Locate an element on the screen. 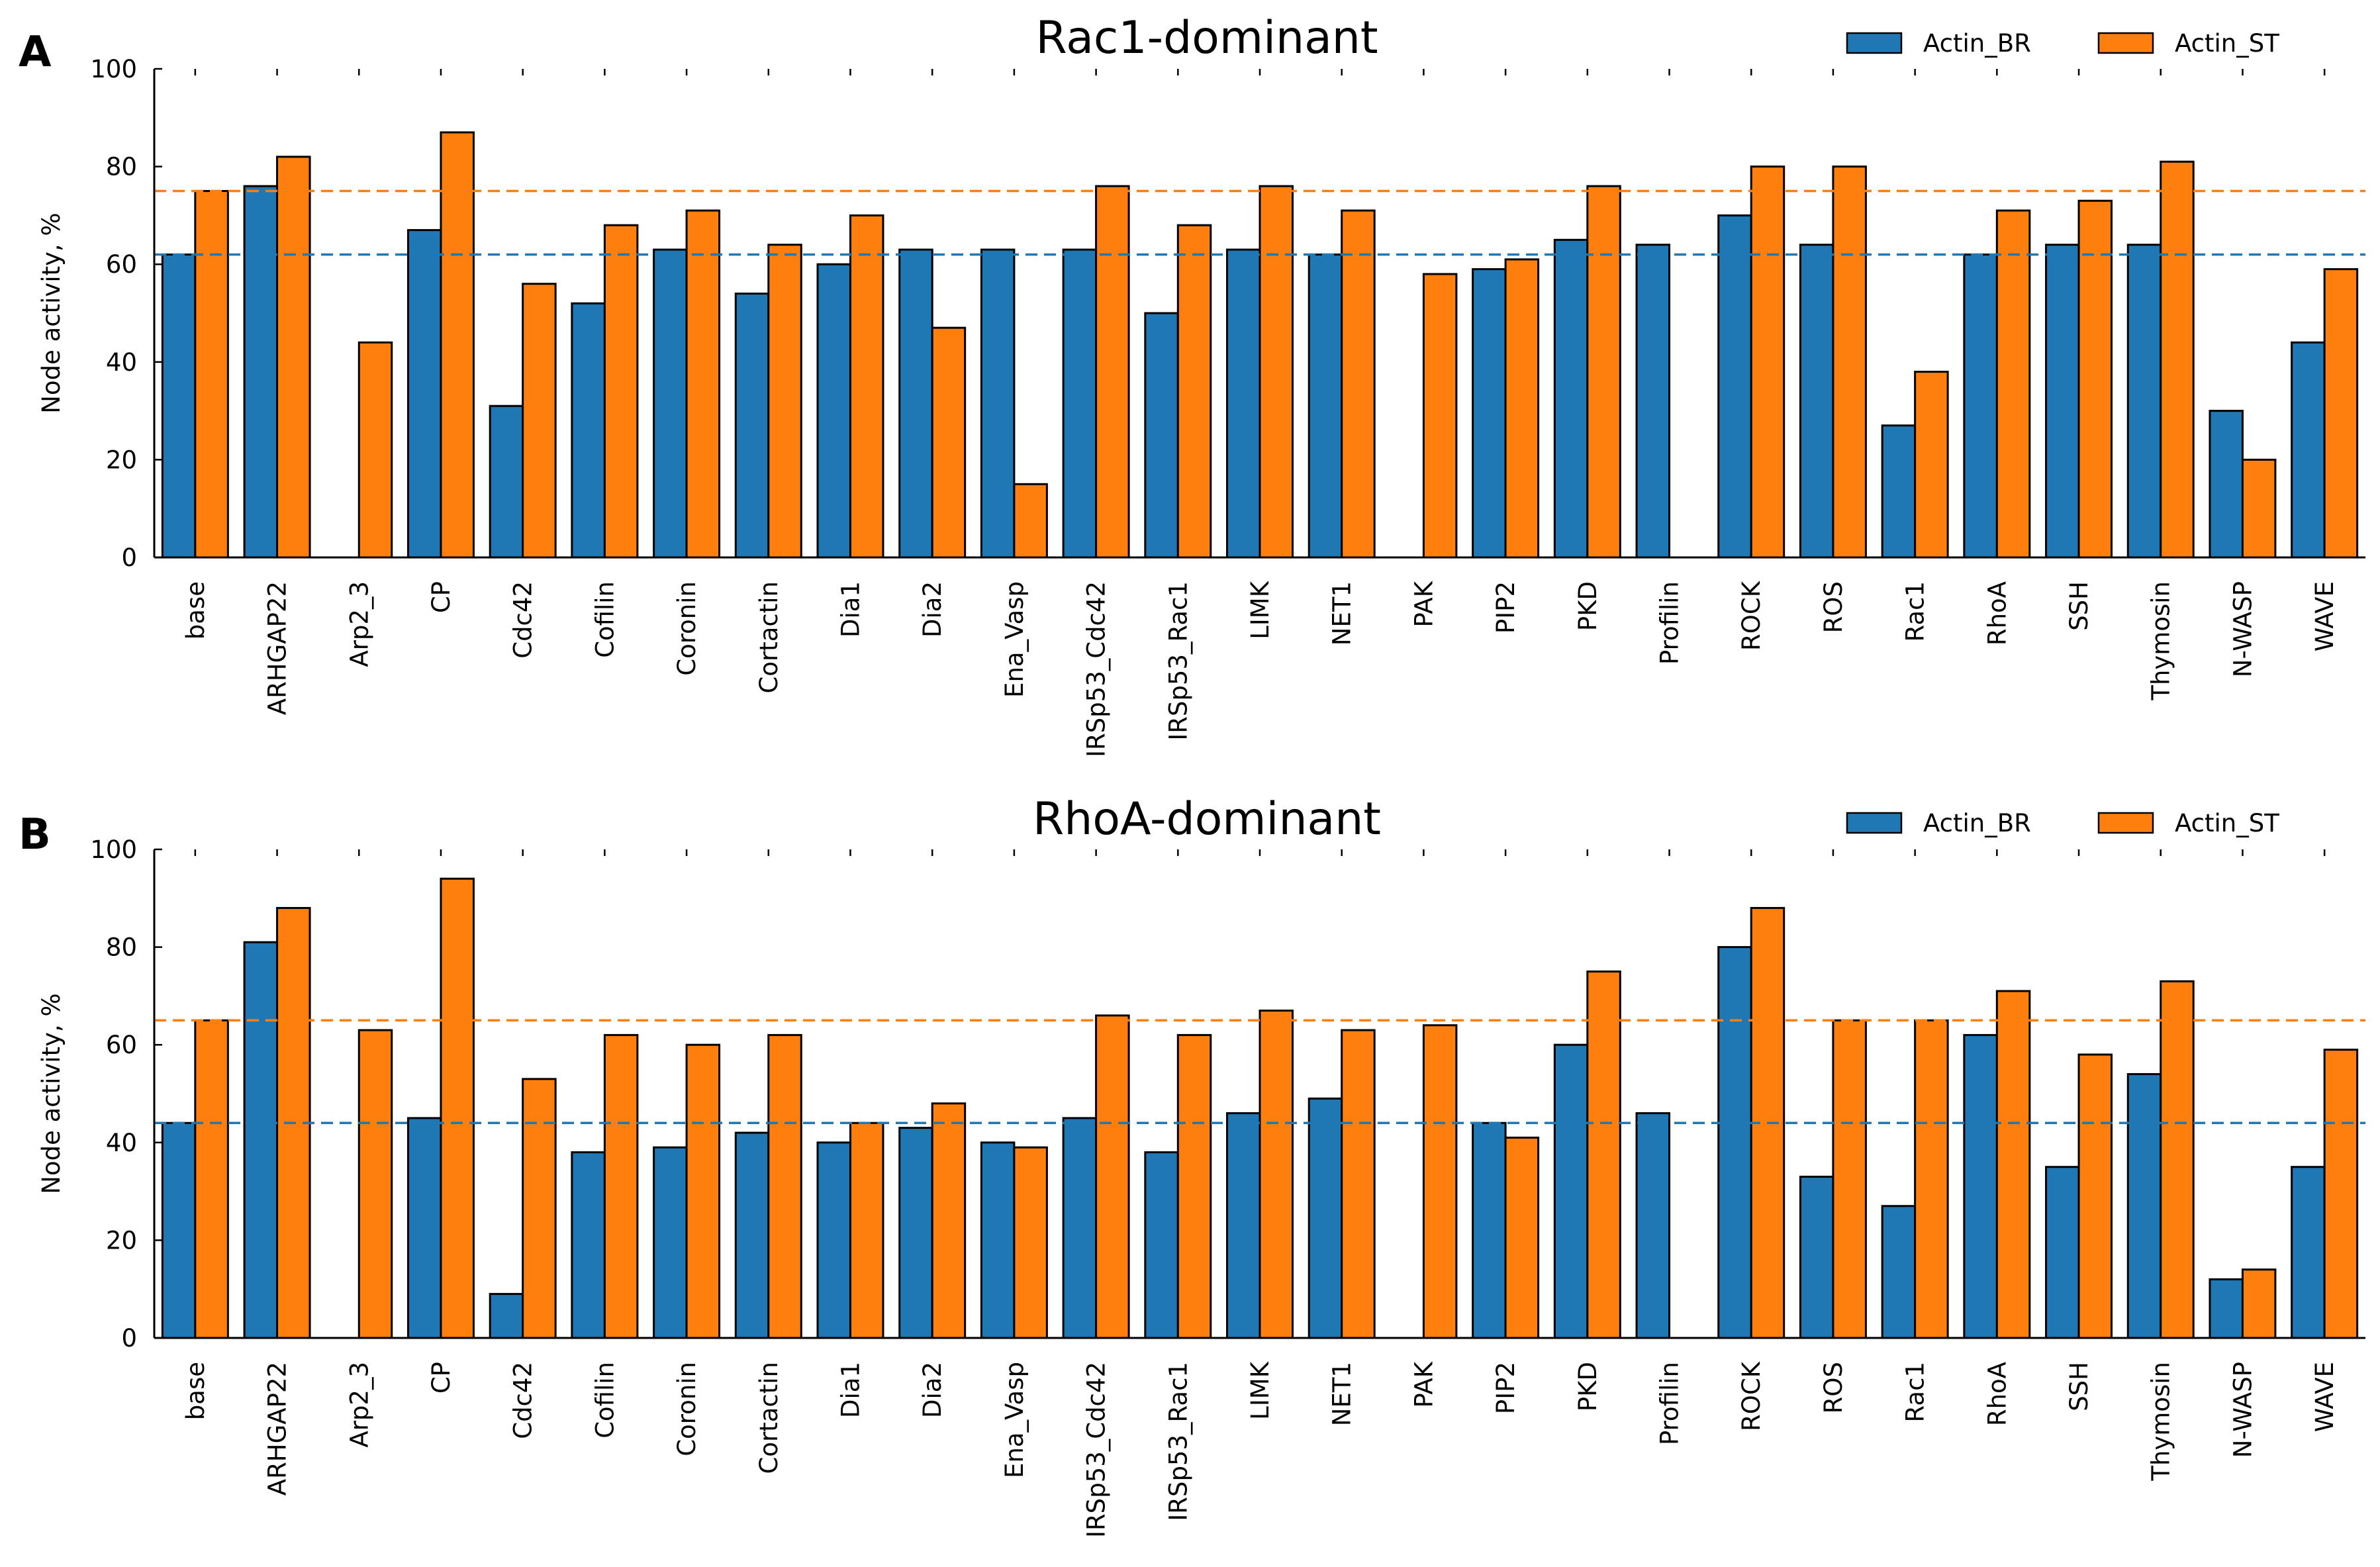 The image size is (2380, 1567). bar-actin-br-pkd is located at coordinates (1571, 1191).